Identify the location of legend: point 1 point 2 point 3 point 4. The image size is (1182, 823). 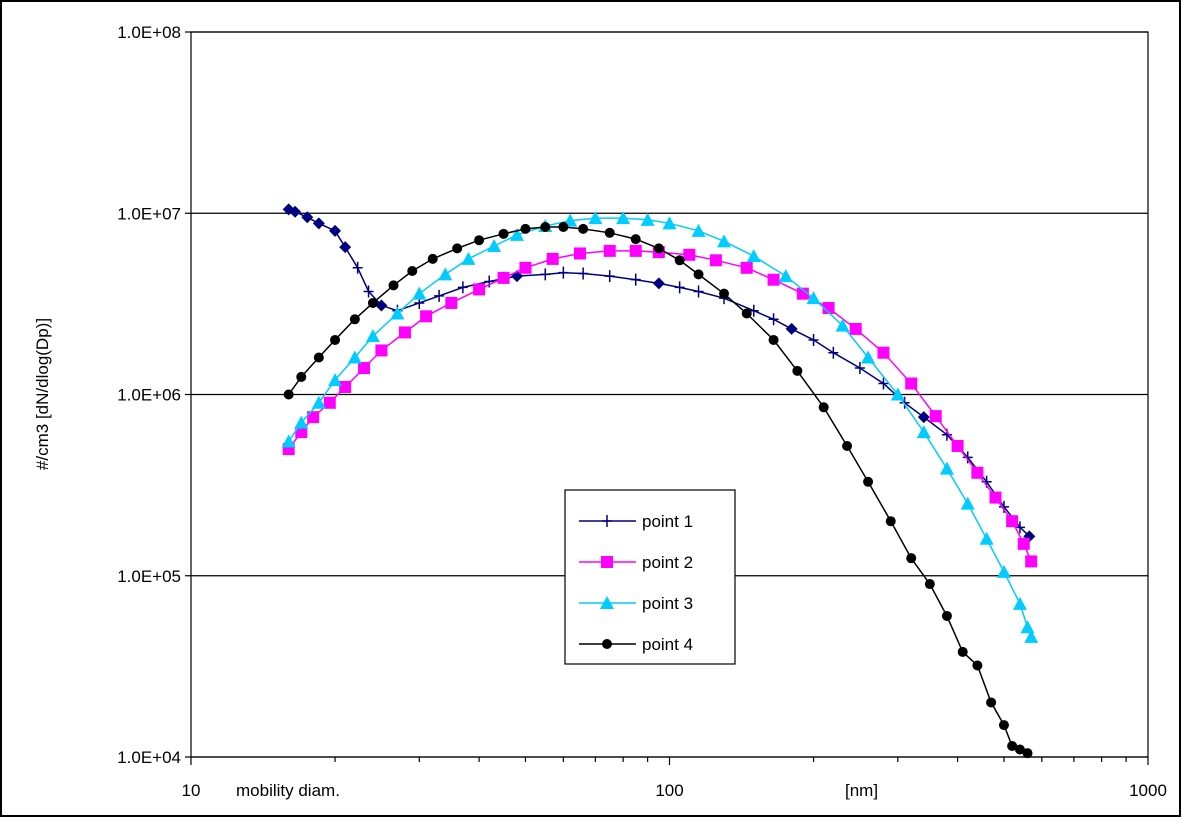
(650, 577).